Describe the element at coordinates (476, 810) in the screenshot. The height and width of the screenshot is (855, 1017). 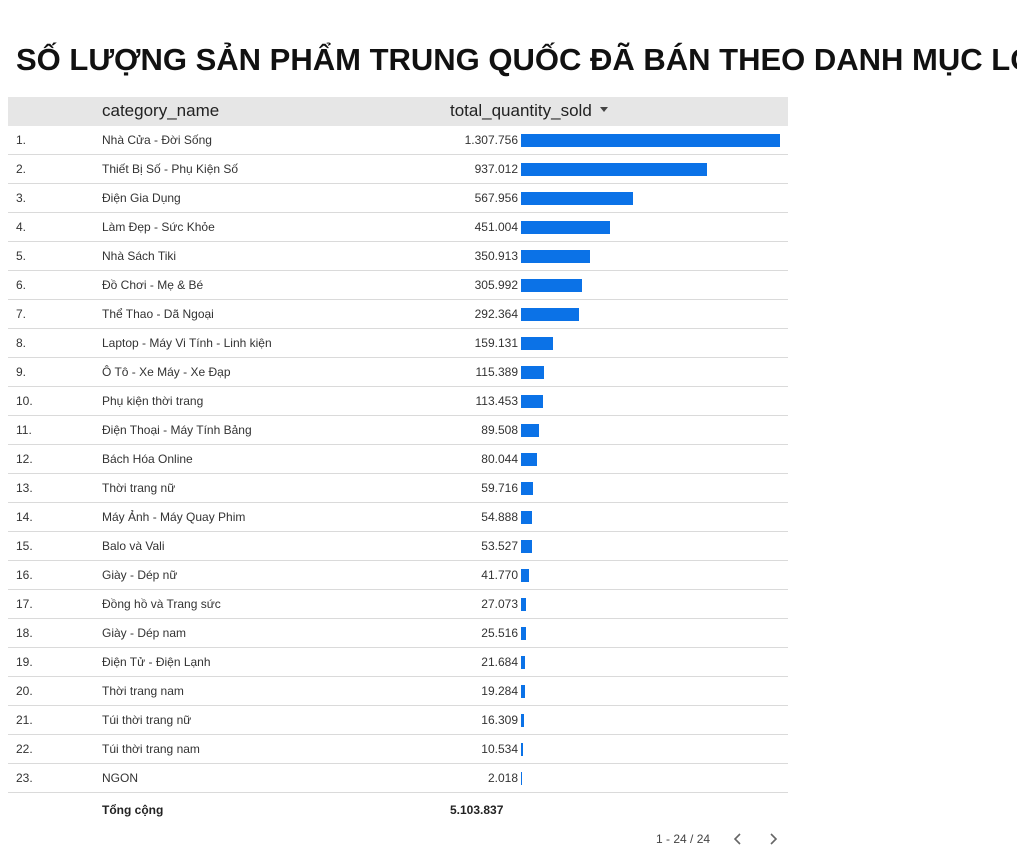
I see `total-value: 5.103.837` at that location.